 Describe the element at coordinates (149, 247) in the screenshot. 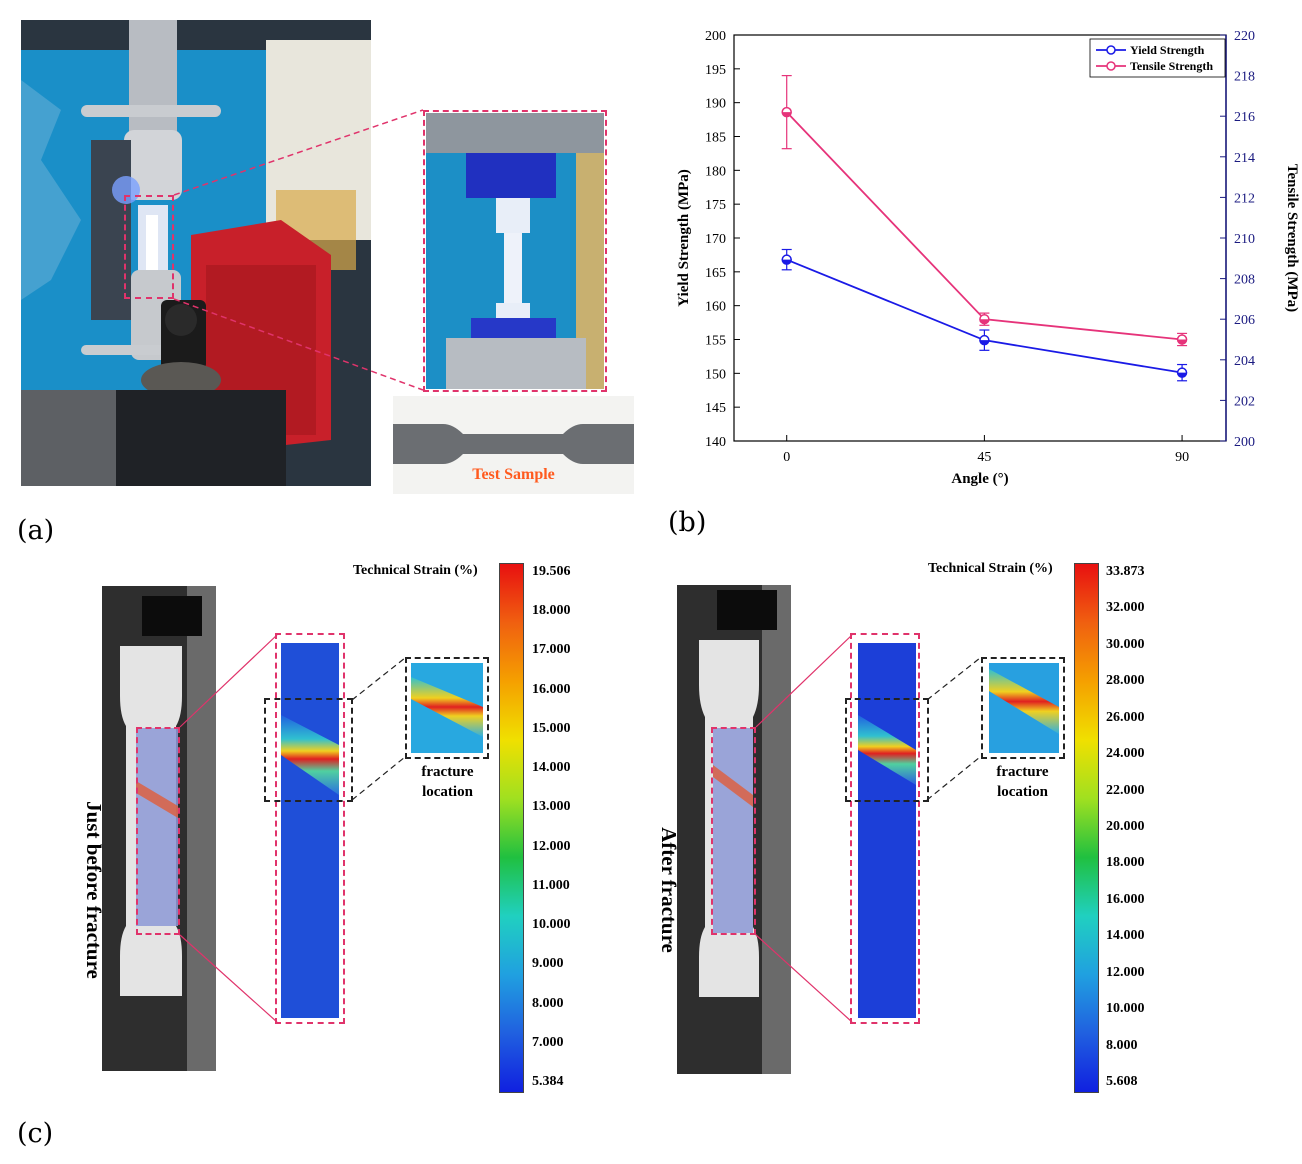

I see `sample-highlight-box` at that location.